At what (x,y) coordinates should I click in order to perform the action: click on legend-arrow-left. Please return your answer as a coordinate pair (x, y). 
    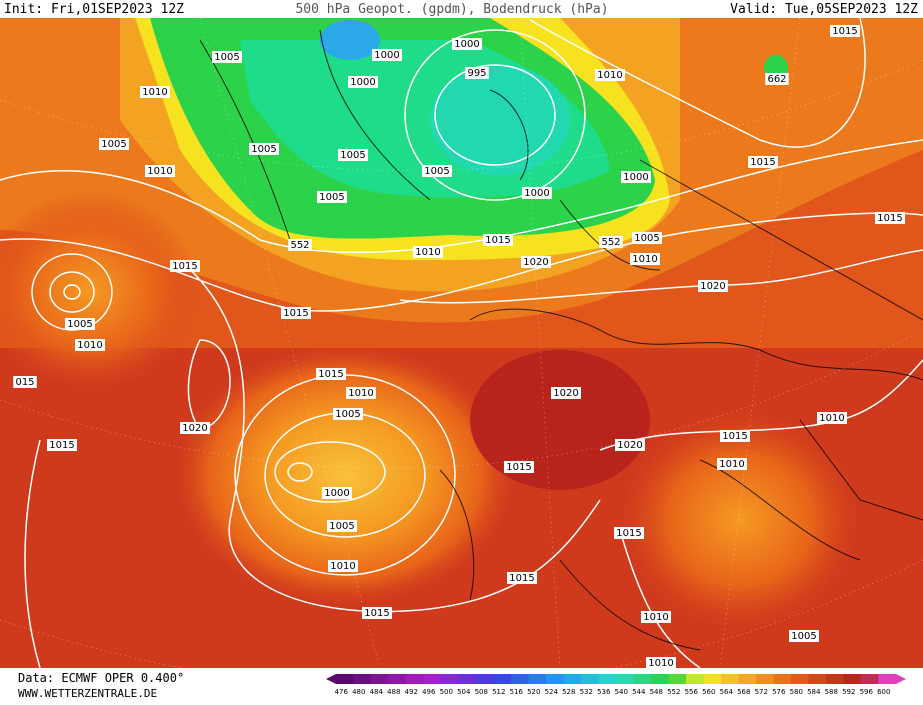
    Looking at the image, I should click on (331, 679).